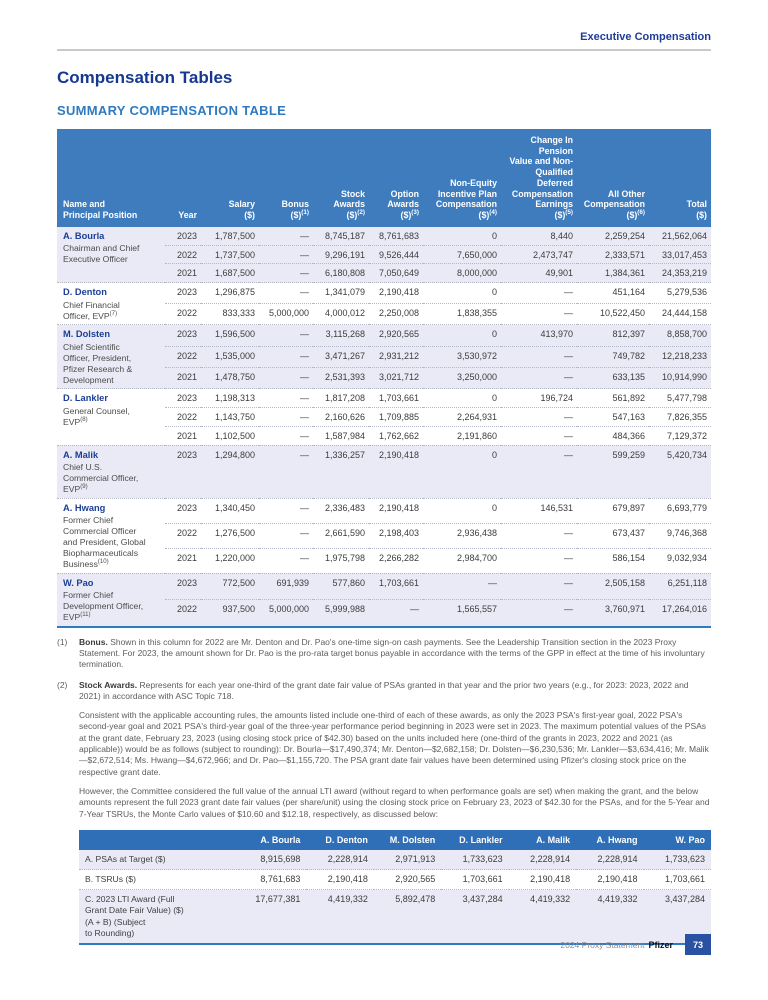 This screenshot has width=768, height=1000. I want to click on cell-total: 24,444,158, so click(680, 314).